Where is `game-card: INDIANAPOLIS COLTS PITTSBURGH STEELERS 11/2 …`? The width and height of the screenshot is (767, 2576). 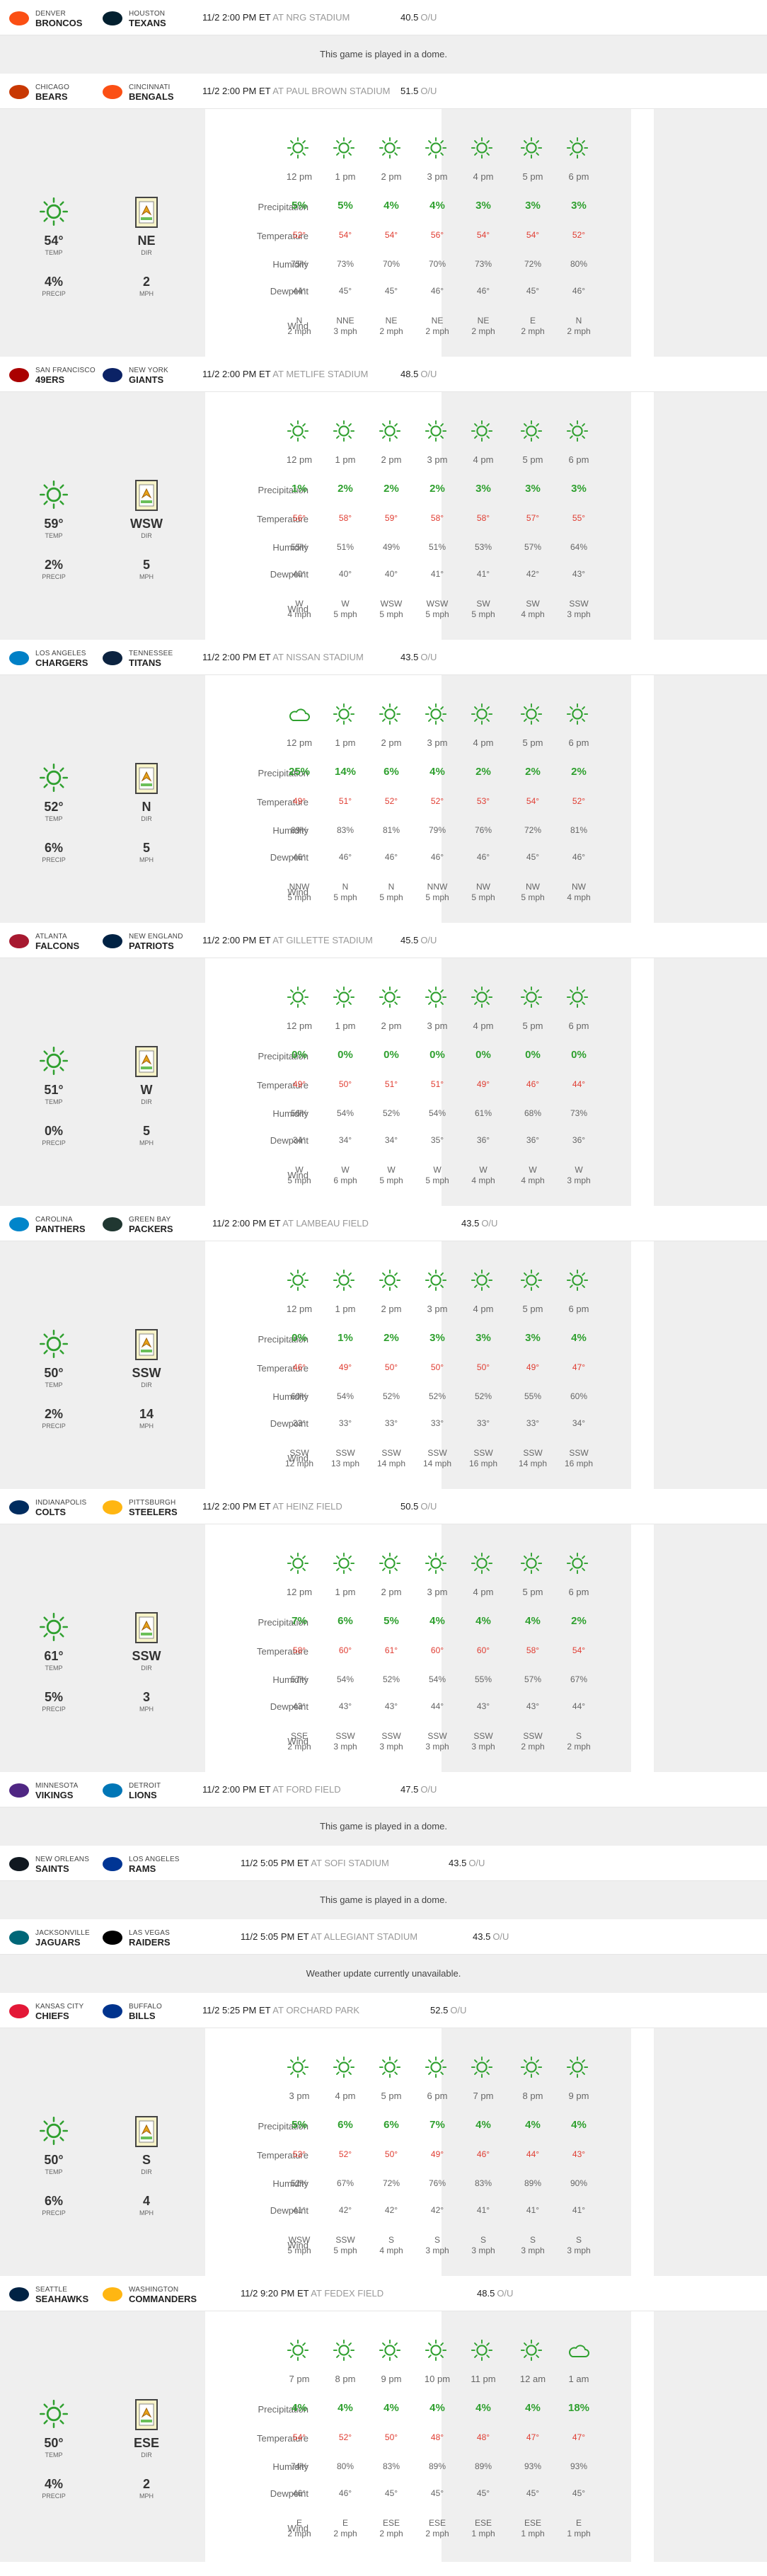
game-card: INDIANAPOLIS COLTS PITTSBURGH STEELERS 11/2 … is located at coordinates (383, 1632).